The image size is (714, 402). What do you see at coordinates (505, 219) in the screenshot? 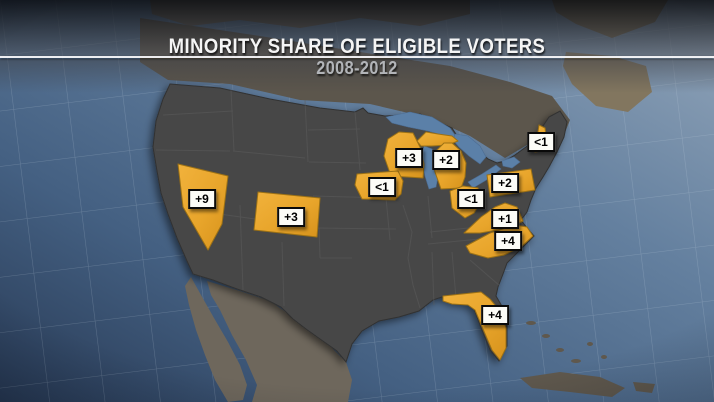
I see `state-label-virginia: +1` at bounding box center [505, 219].